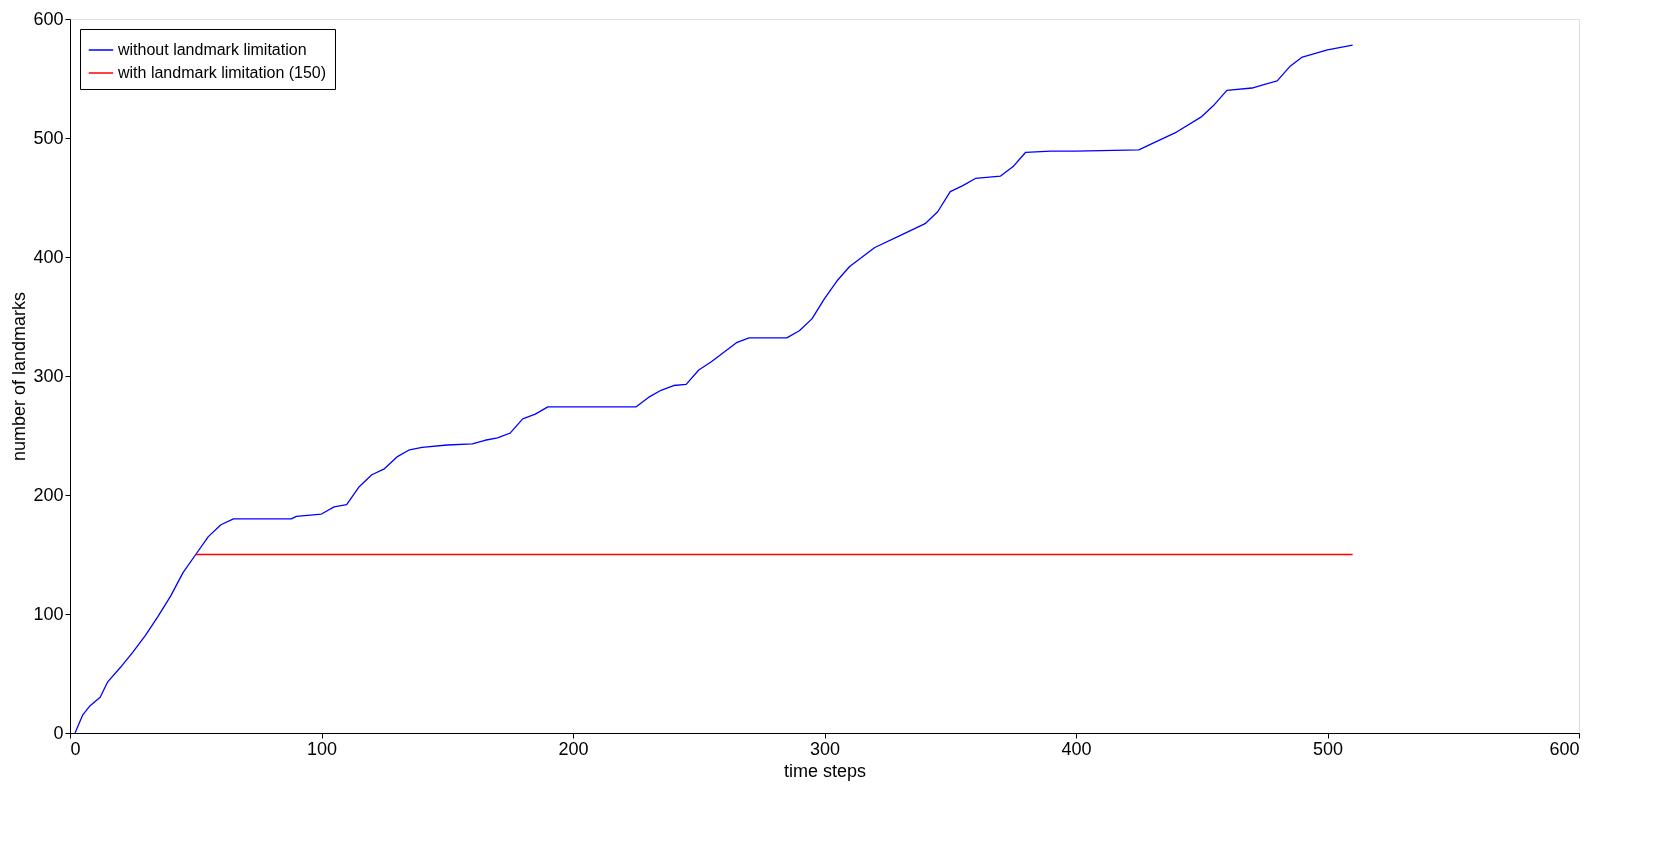 Image resolution: width=1677 pixels, height=866 pixels. Describe the element at coordinates (1076, 748) in the screenshot. I see `x-tick-label: 400` at that location.